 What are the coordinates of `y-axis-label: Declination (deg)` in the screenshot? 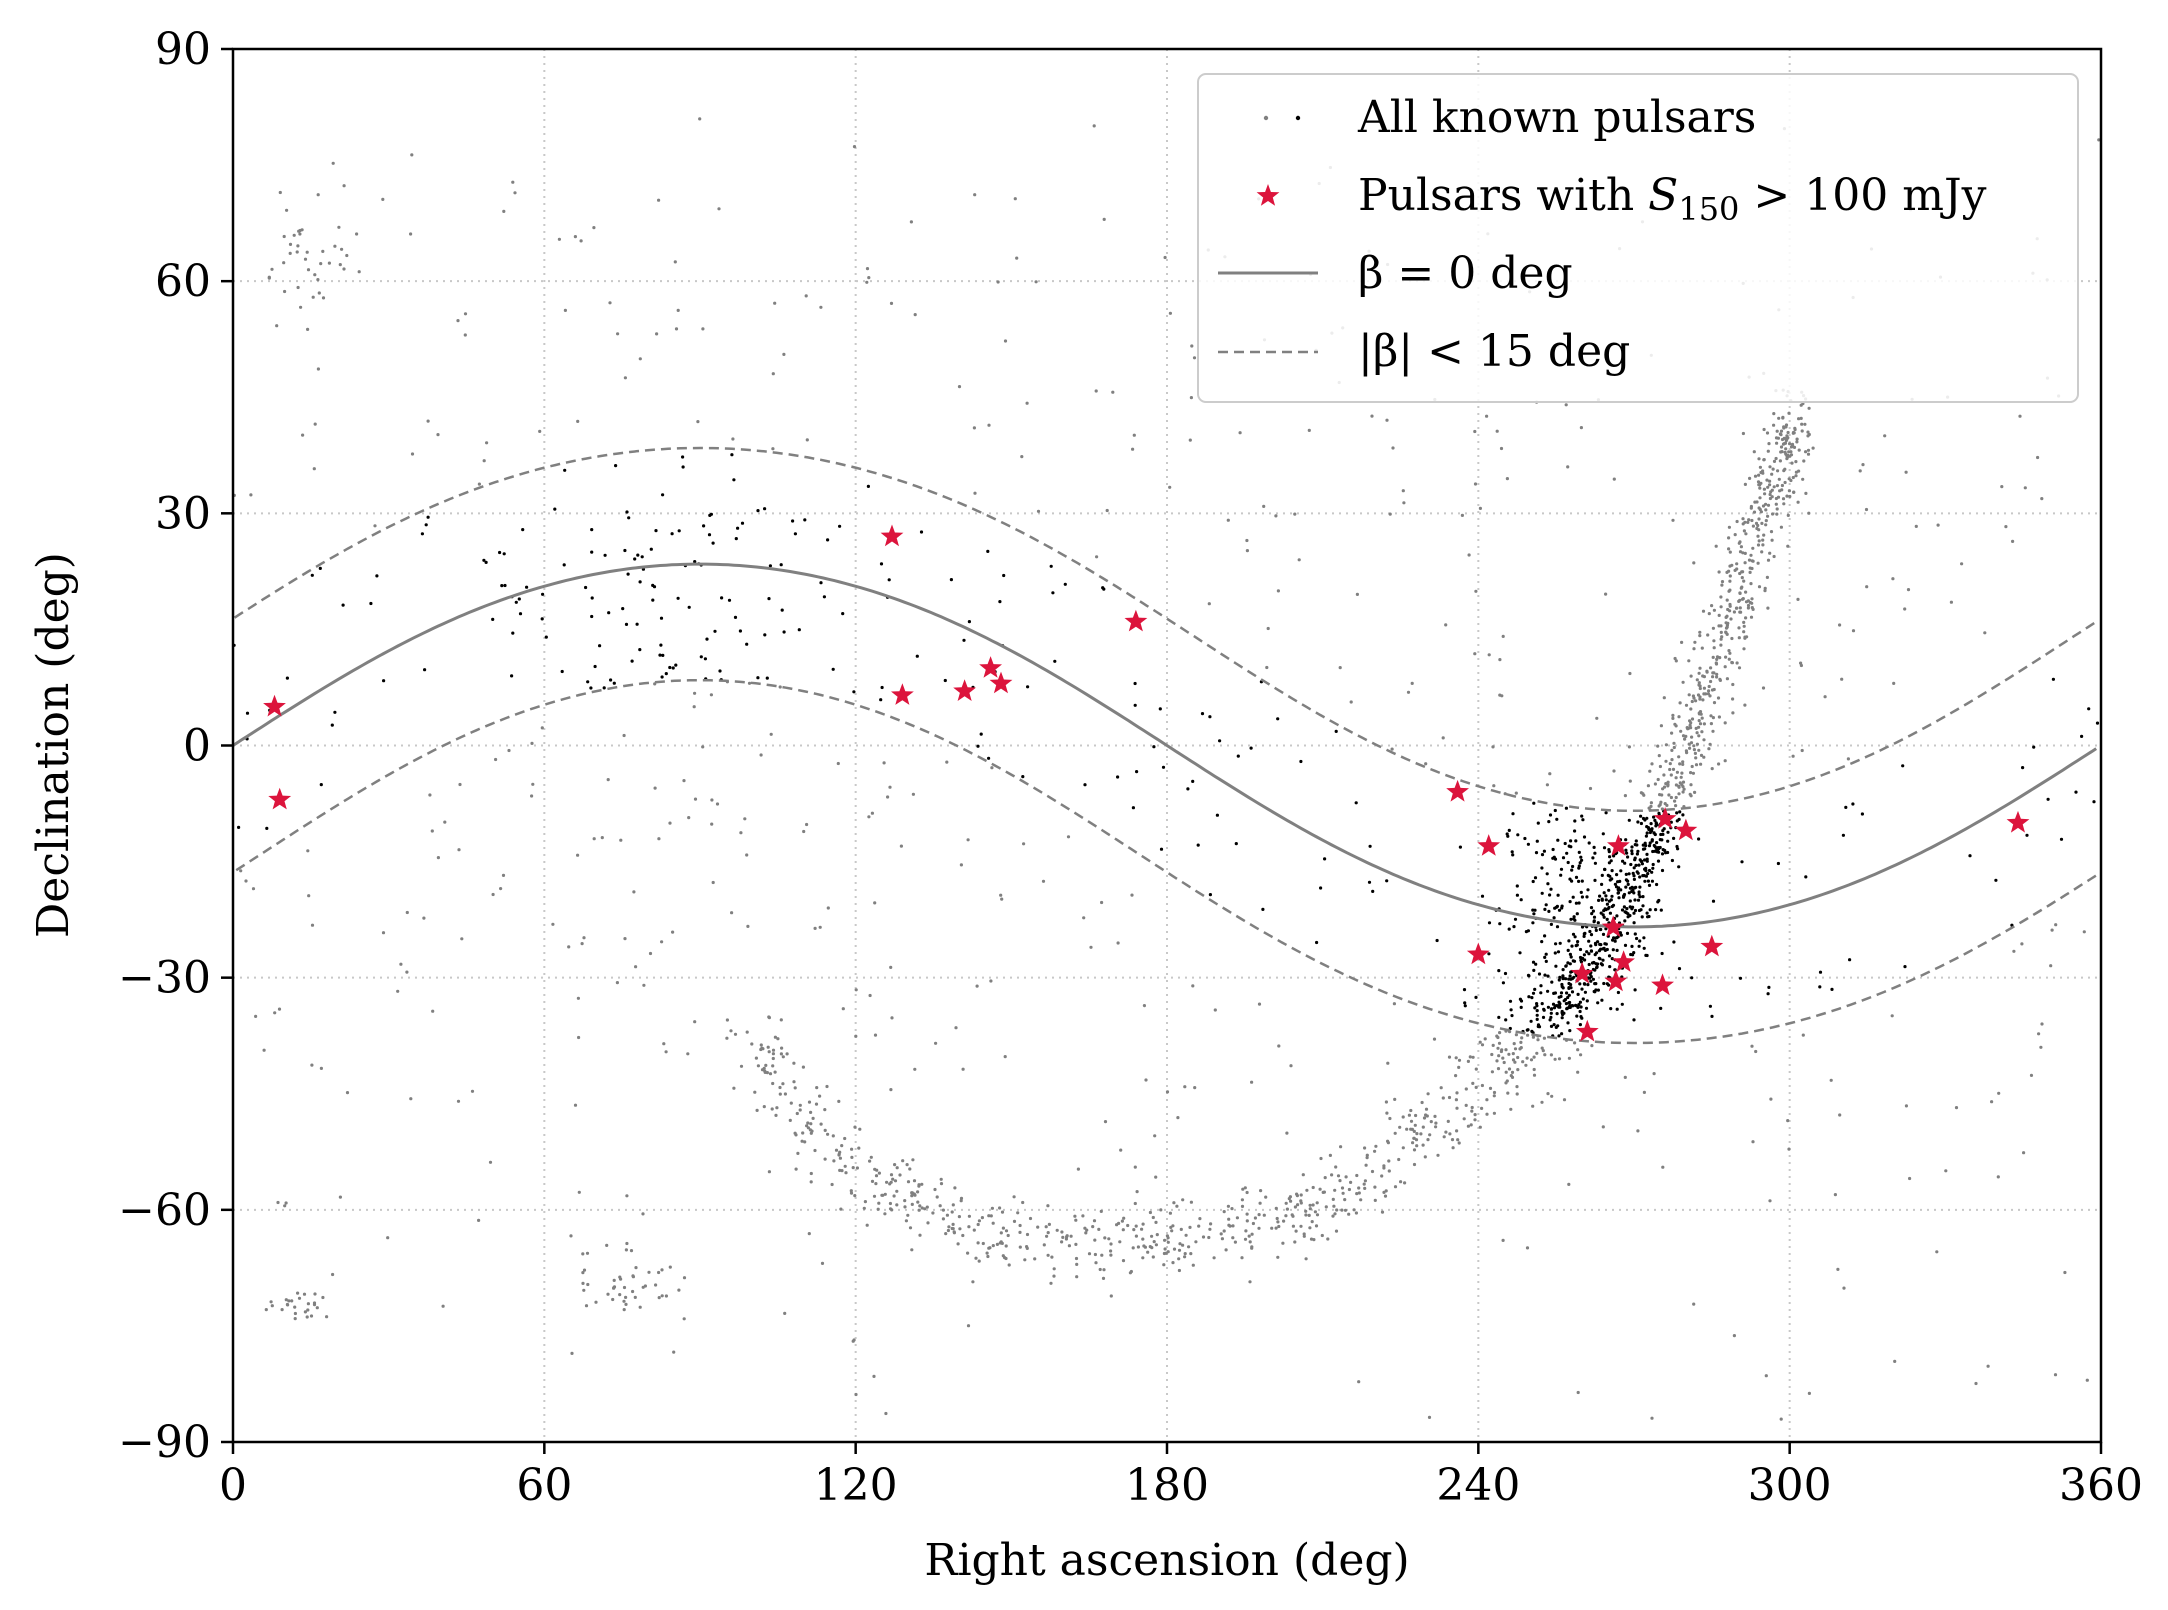 It's located at (53, 745).